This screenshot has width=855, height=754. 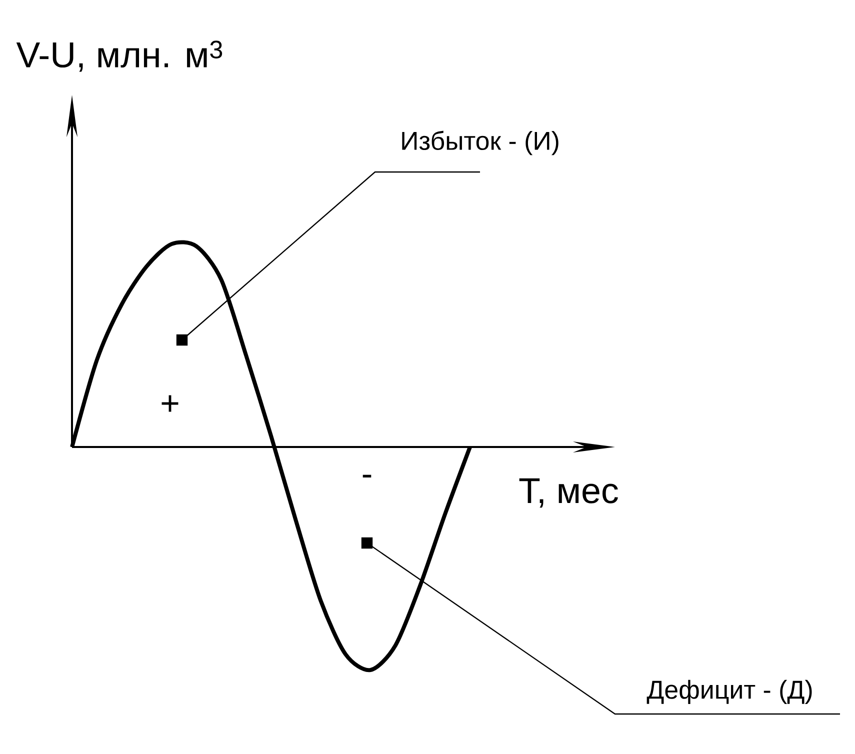 What do you see at coordinates (119, 56) in the screenshot?
I see `y-axis-title: V-U, млн. м$^{3}$` at bounding box center [119, 56].